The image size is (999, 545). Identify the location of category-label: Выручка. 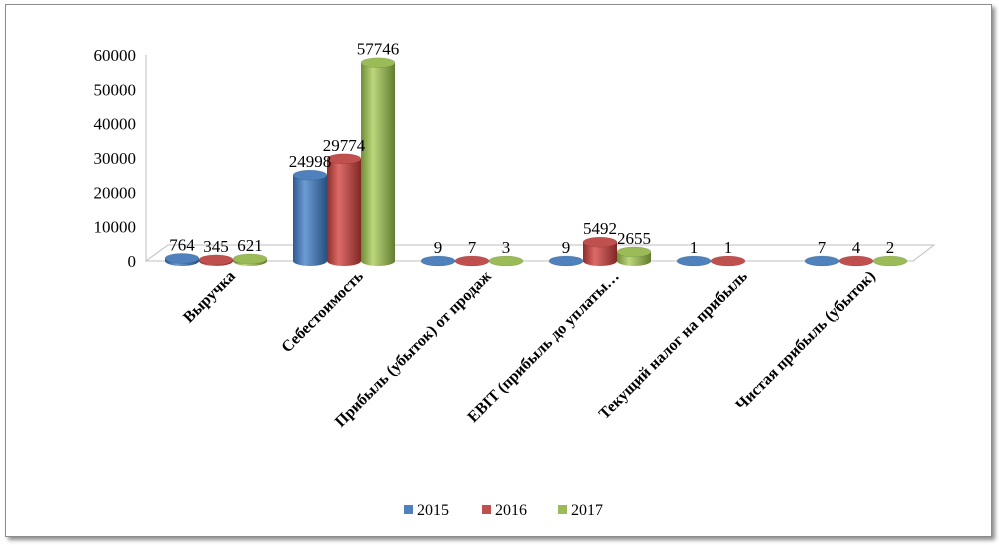
(209, 297).